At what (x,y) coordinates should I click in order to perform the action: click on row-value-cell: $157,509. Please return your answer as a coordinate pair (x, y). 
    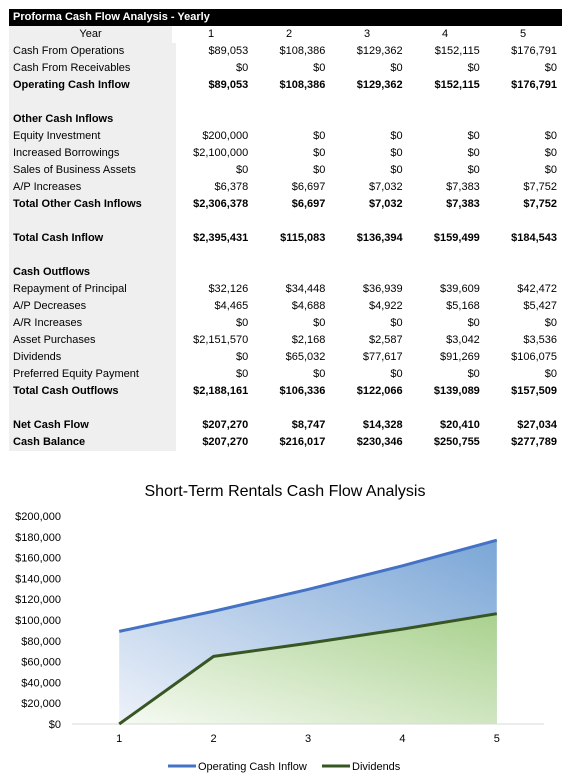
    Looking at the image, I should click on (534, 391).